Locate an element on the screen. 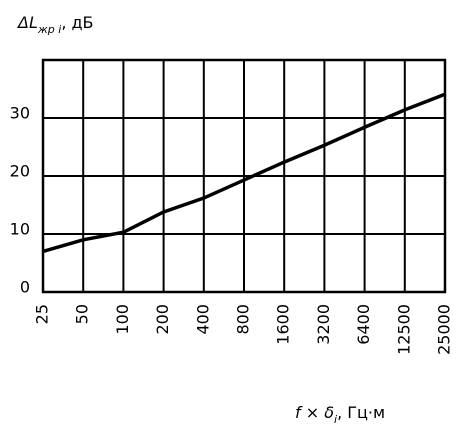 This screenshot has height=432, width=457. y-title-unit: , дБ is located at coordinates (77, 22).